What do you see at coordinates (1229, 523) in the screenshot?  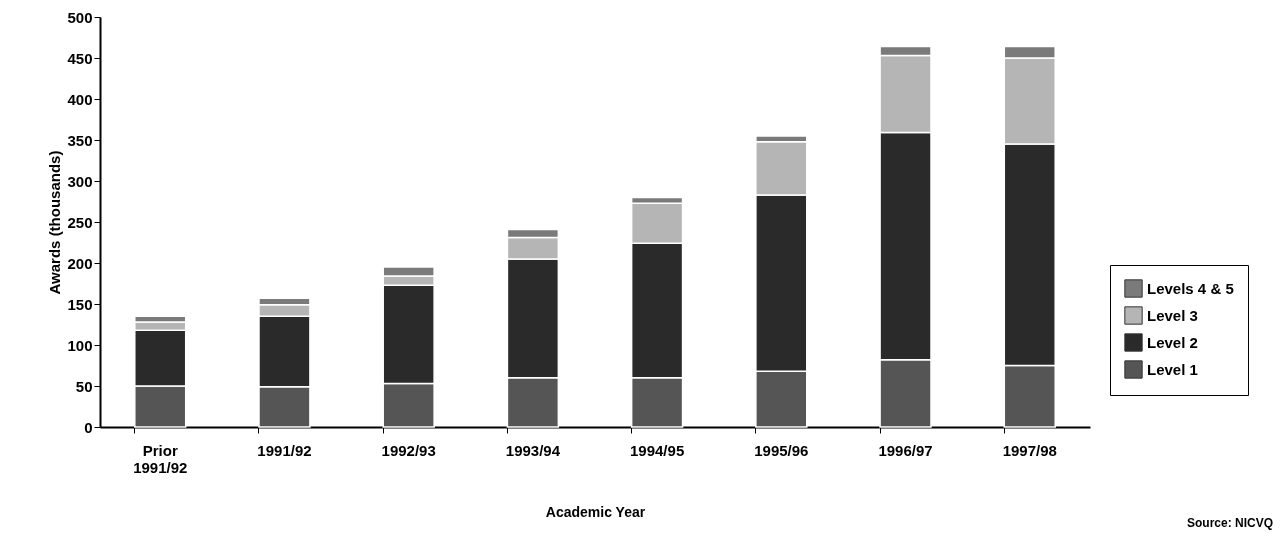 I see `source-note: Source: NICVQ` at bounding box center [1229, 523].